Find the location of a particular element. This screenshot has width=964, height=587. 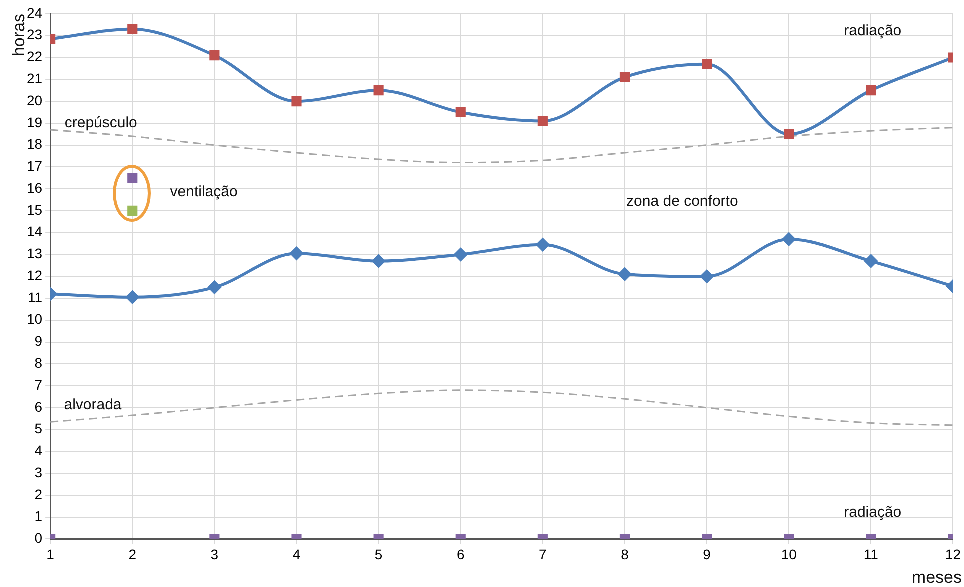

x-tick-label: 1 is located at coordinates (50, 554).